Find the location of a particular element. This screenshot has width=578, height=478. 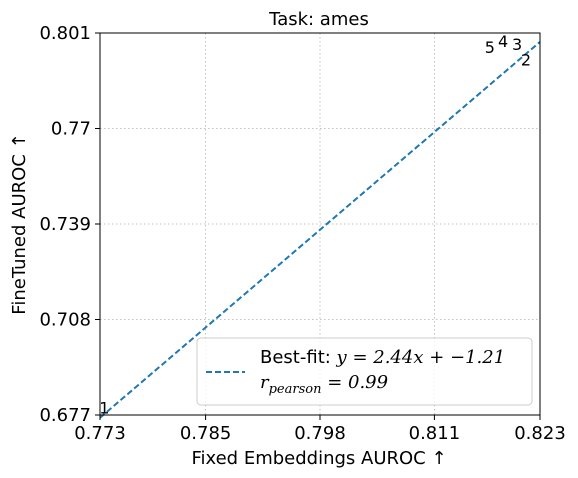

x-axis-label: Fixed Embeddings AUROC ↑ is located at coordinates (318, 458).